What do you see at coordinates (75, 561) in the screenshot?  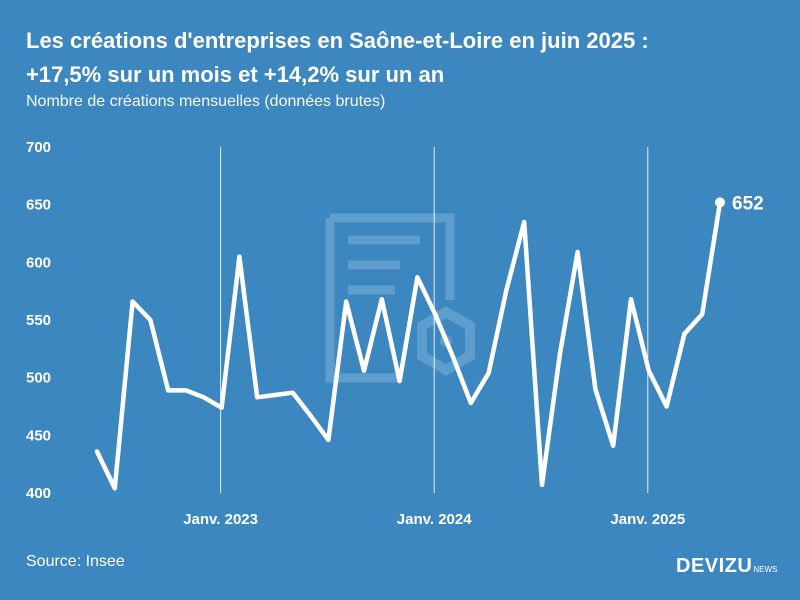 I see `source-note: Source: Insee` at bounding box center [75, 561].